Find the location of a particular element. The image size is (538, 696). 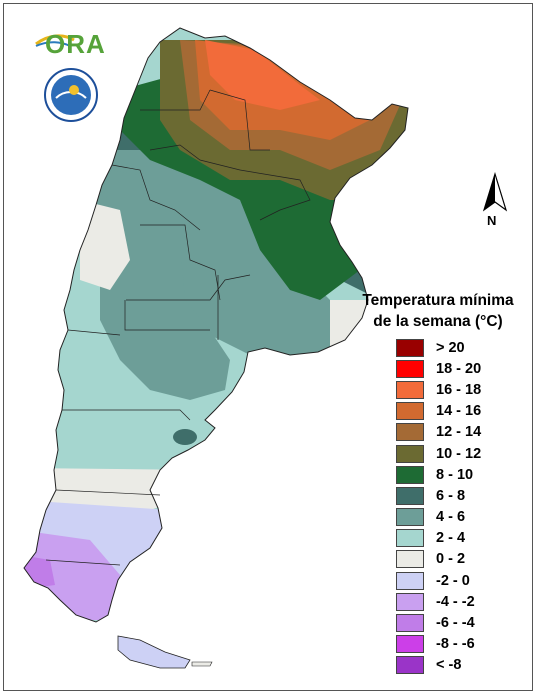

legend-label: 10 - 12 is located at coordinates (459, 453).